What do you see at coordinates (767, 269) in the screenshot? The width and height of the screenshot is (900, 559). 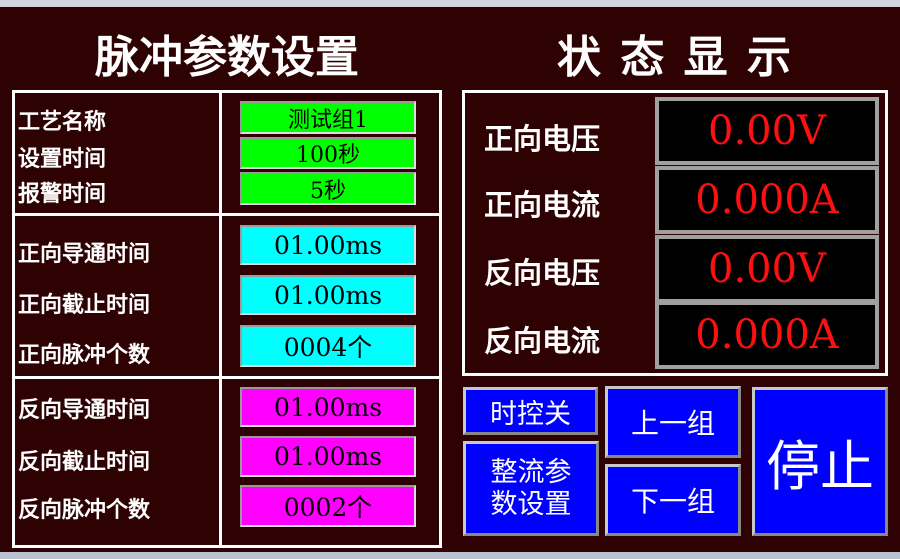 I see `reverse-voltage-display: 0.00V` at bounding box center [767, 269].